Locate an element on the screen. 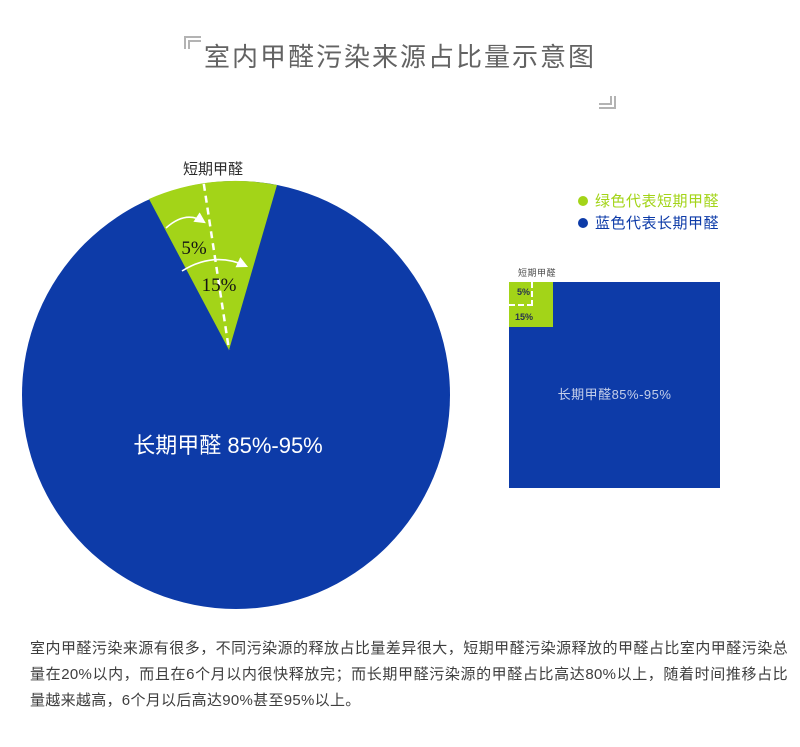 The width and height of the screenshot is (800, 747). pie-slice-short-term is located at coordinates (213, 265).